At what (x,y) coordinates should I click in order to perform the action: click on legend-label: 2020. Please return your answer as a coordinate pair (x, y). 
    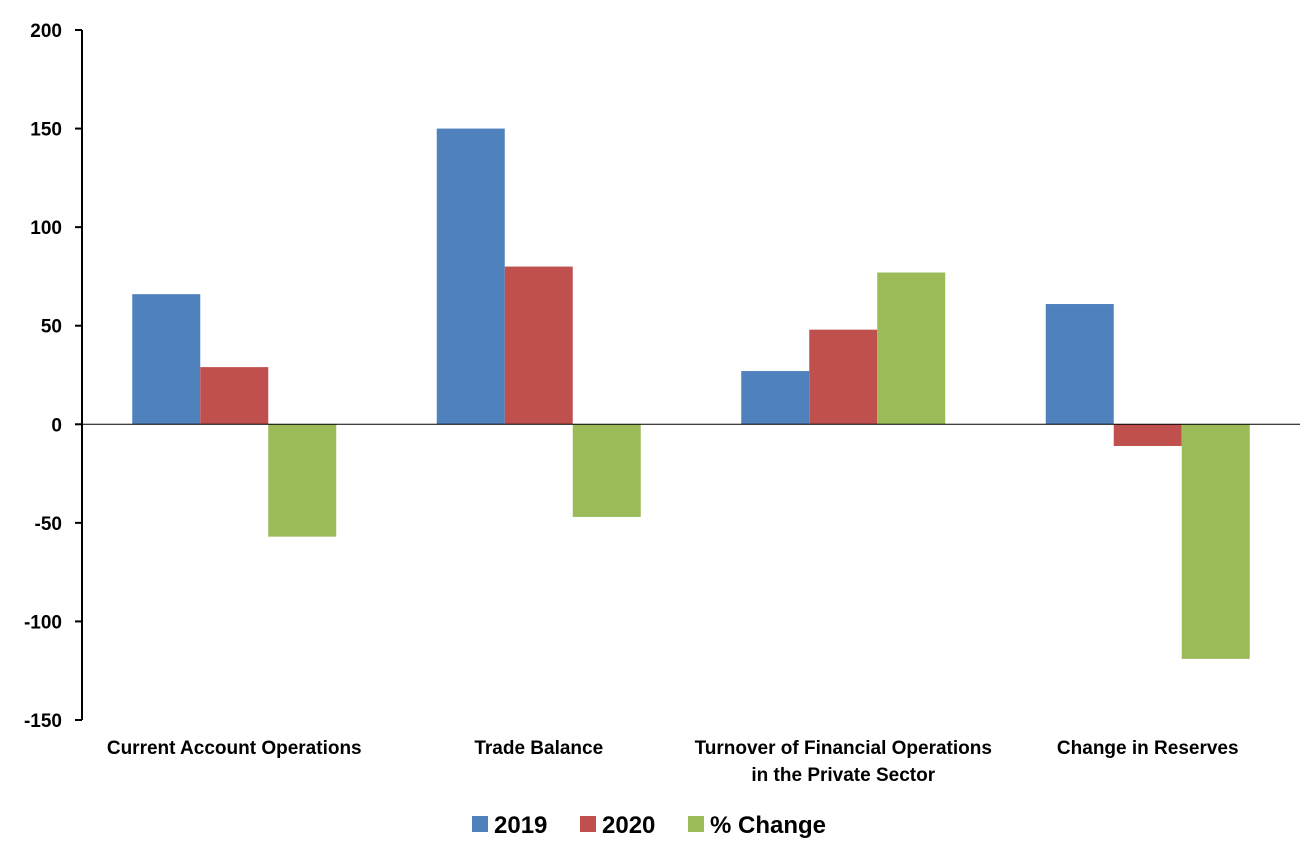
    Looking at the image, I should click on (628, 825).